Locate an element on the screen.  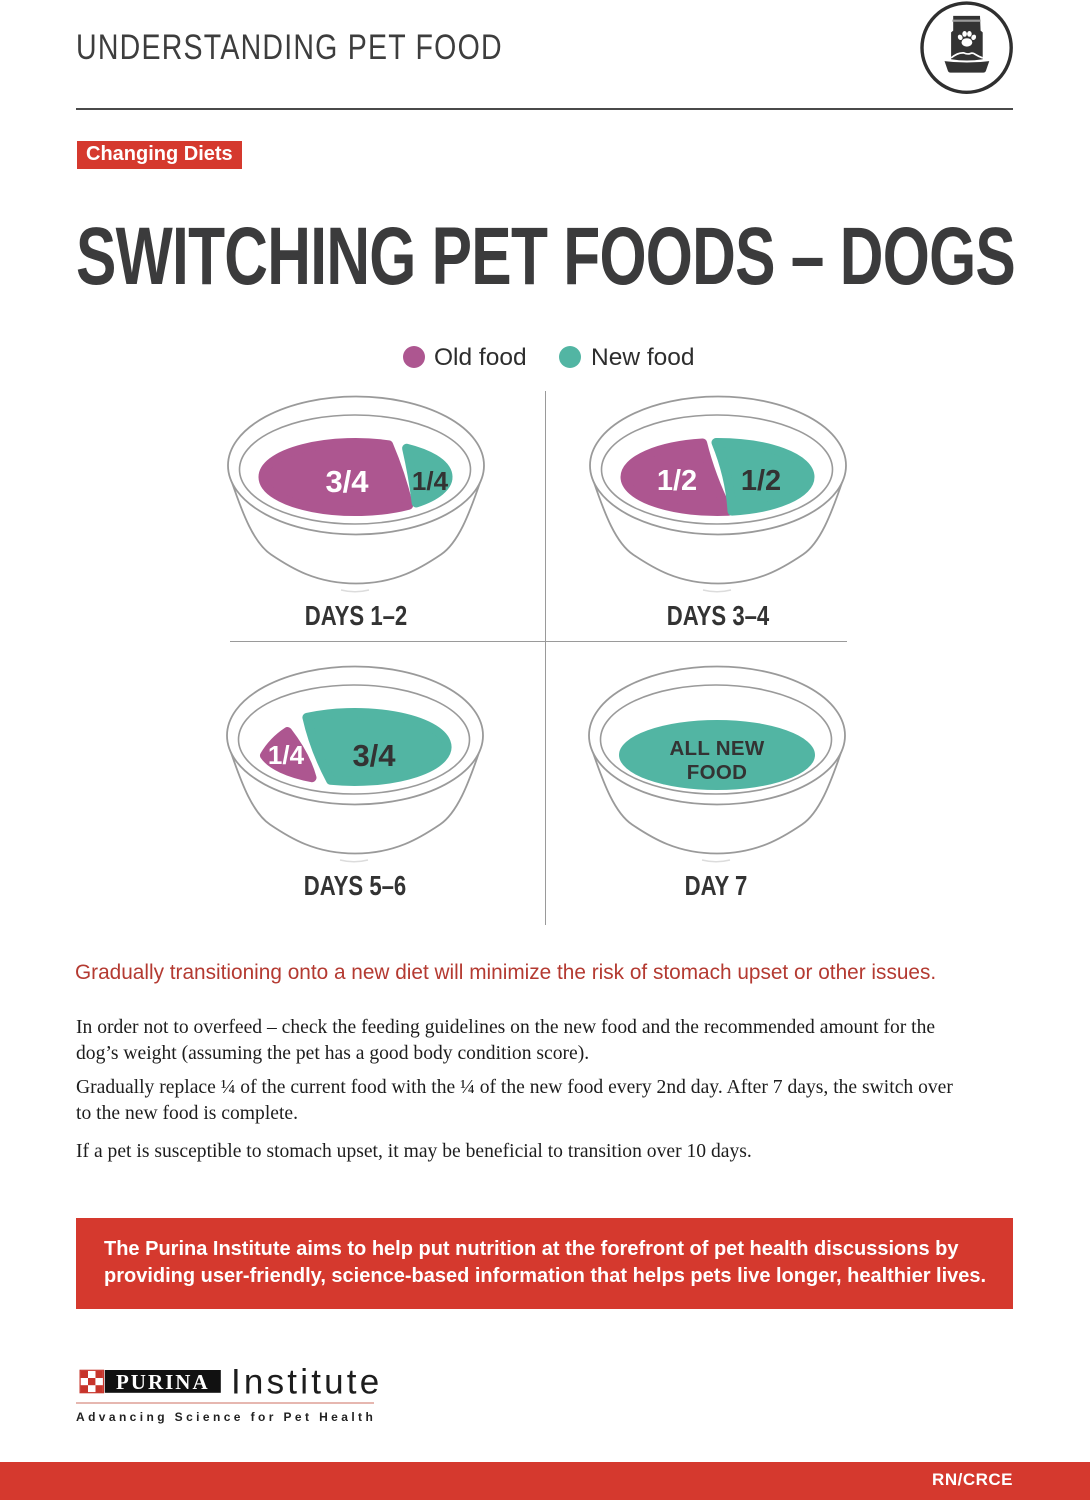
svg-text: FOOD is located at coordinates (717, 772).